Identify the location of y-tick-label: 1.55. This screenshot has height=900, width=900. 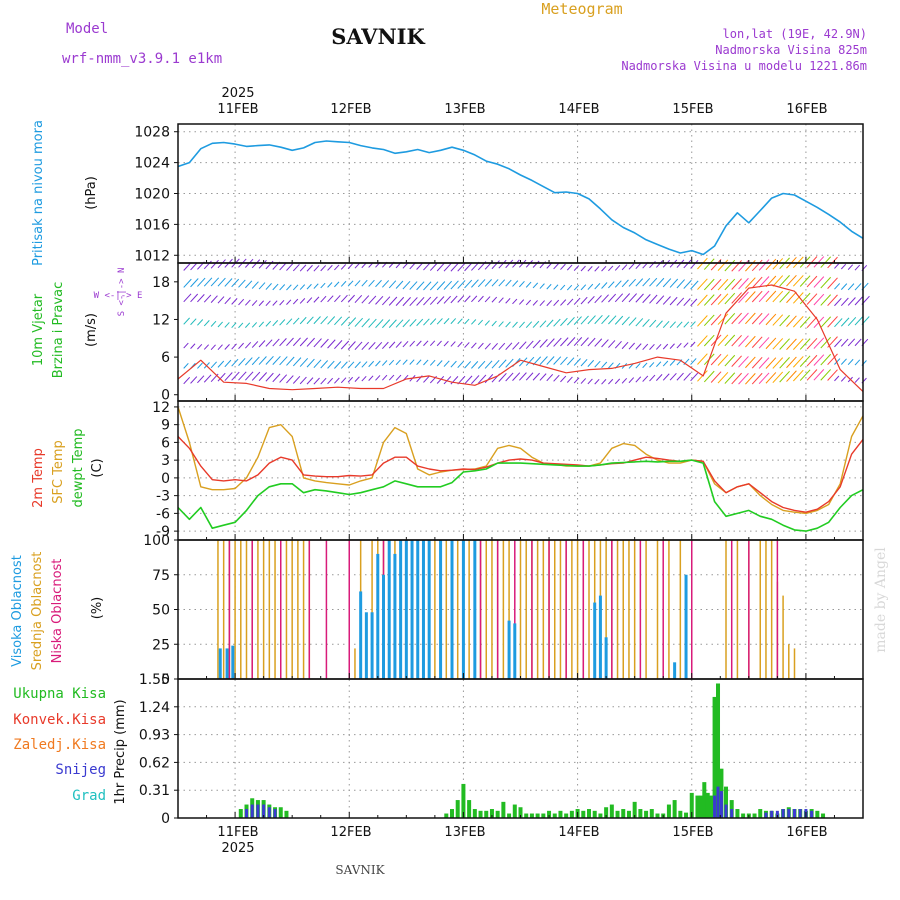
(154, 680).